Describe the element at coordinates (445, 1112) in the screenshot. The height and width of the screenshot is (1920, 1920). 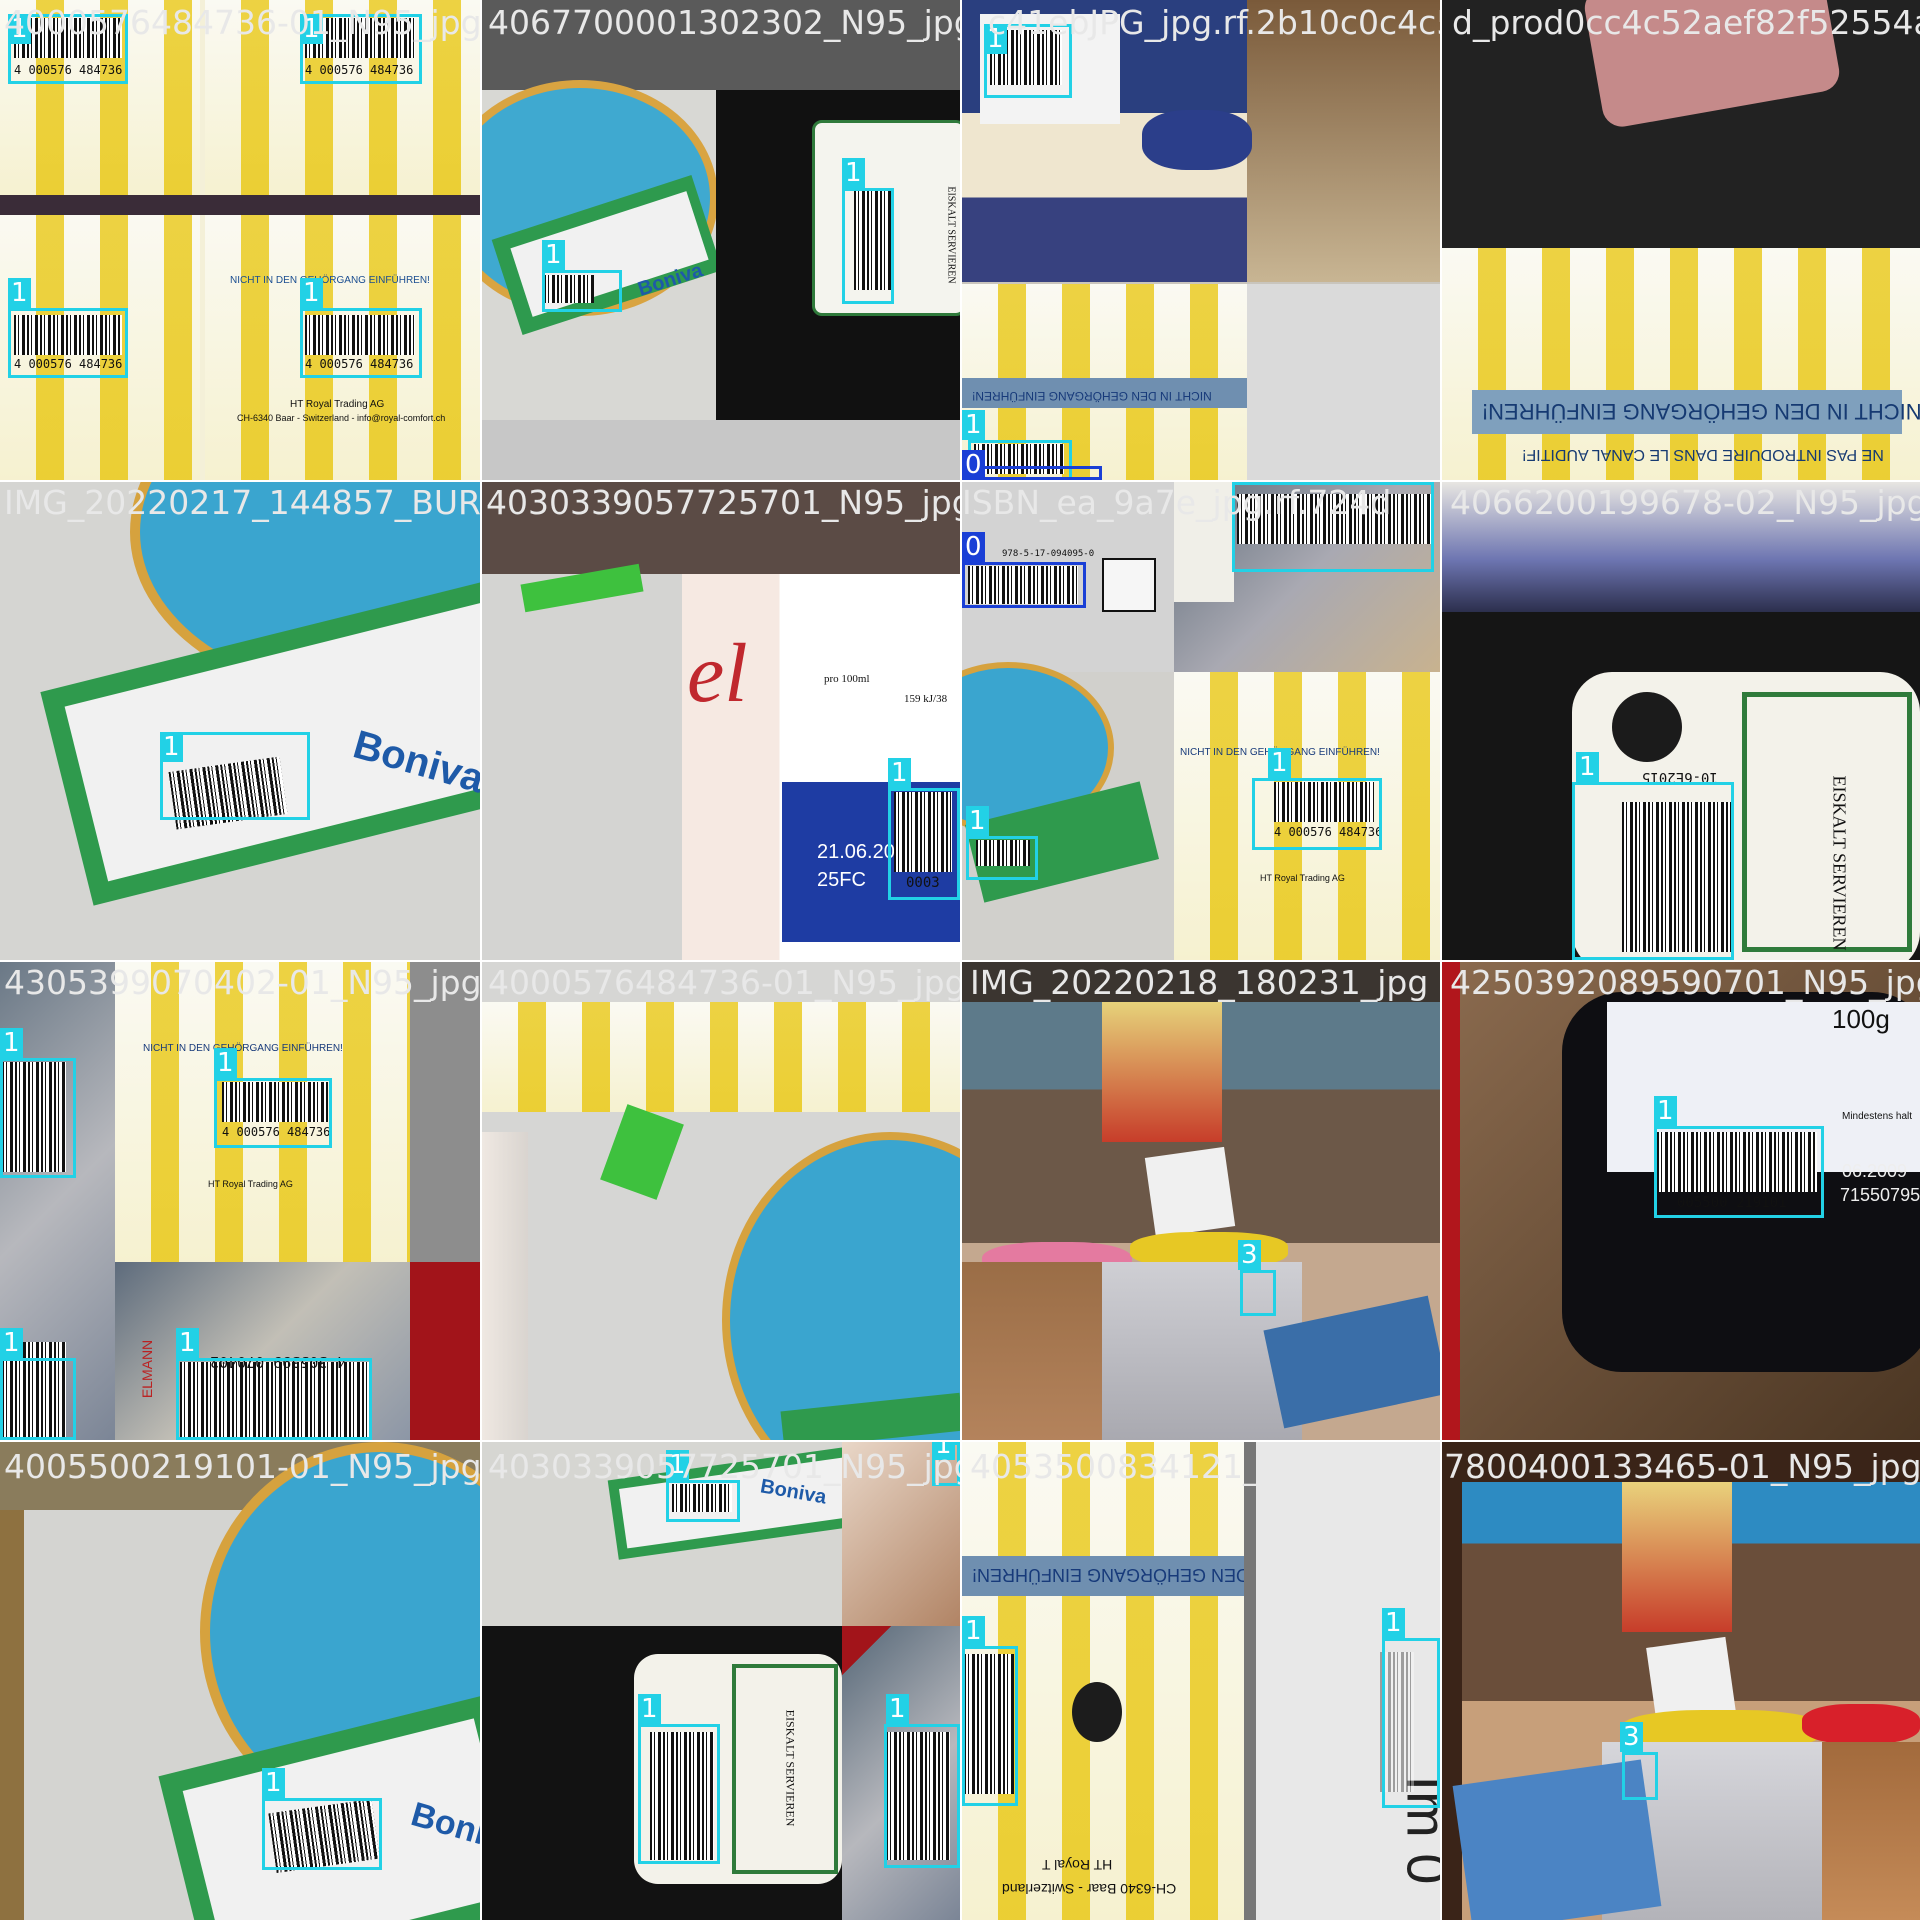
I see `gray-side` at that location.